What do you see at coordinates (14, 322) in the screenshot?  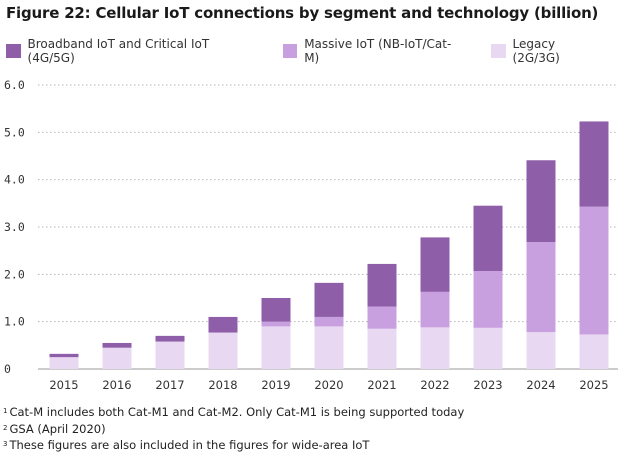 I see `y-tick-label: 1.0` at bounding box center [14, 322].